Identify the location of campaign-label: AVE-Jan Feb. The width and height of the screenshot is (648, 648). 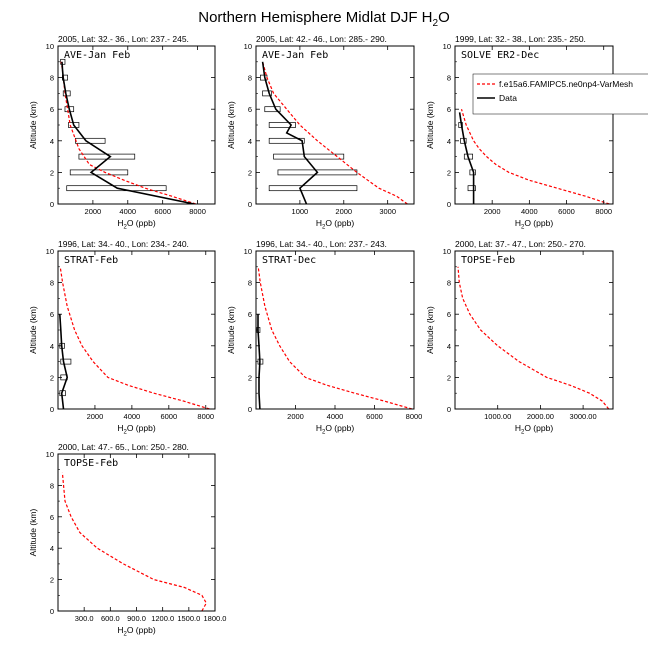
(97, 55).